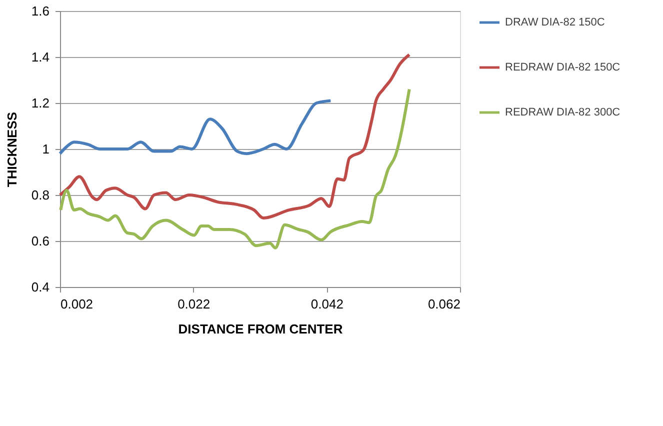 The height and width of the screenshot is (426, 663). What do you see at coordinates (40, 103) in the screenshot?
I see `y-tick-label: 1.2` at bounding box center [40, 103].